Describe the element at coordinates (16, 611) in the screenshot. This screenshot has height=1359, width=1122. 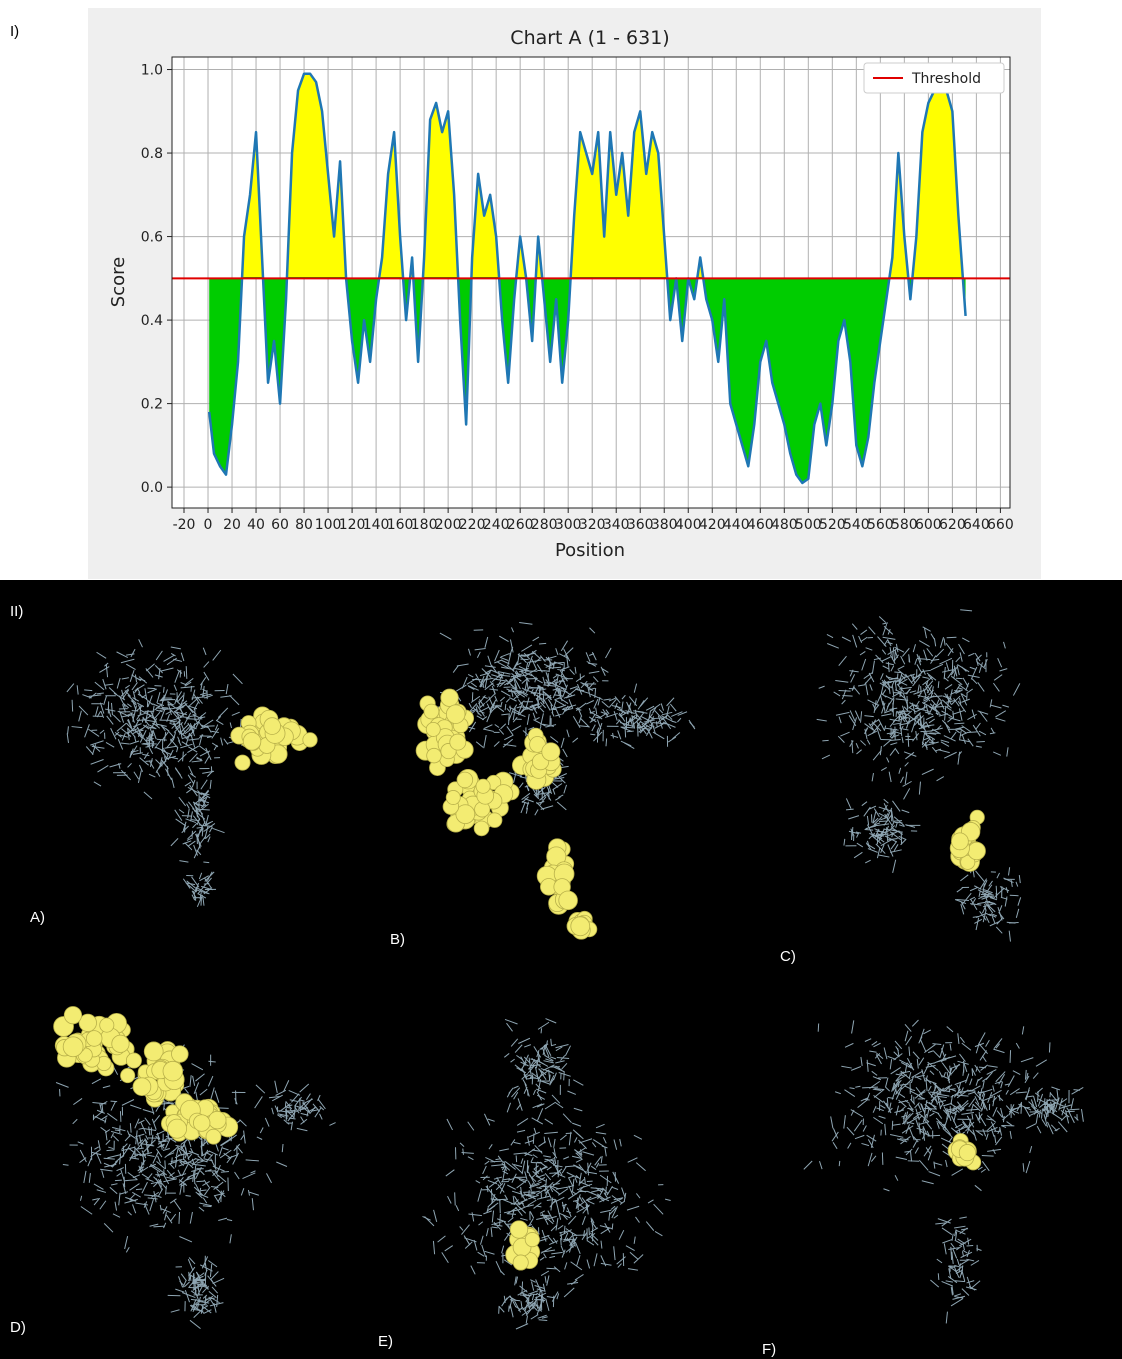
I see `panel-label: II)` at that location.